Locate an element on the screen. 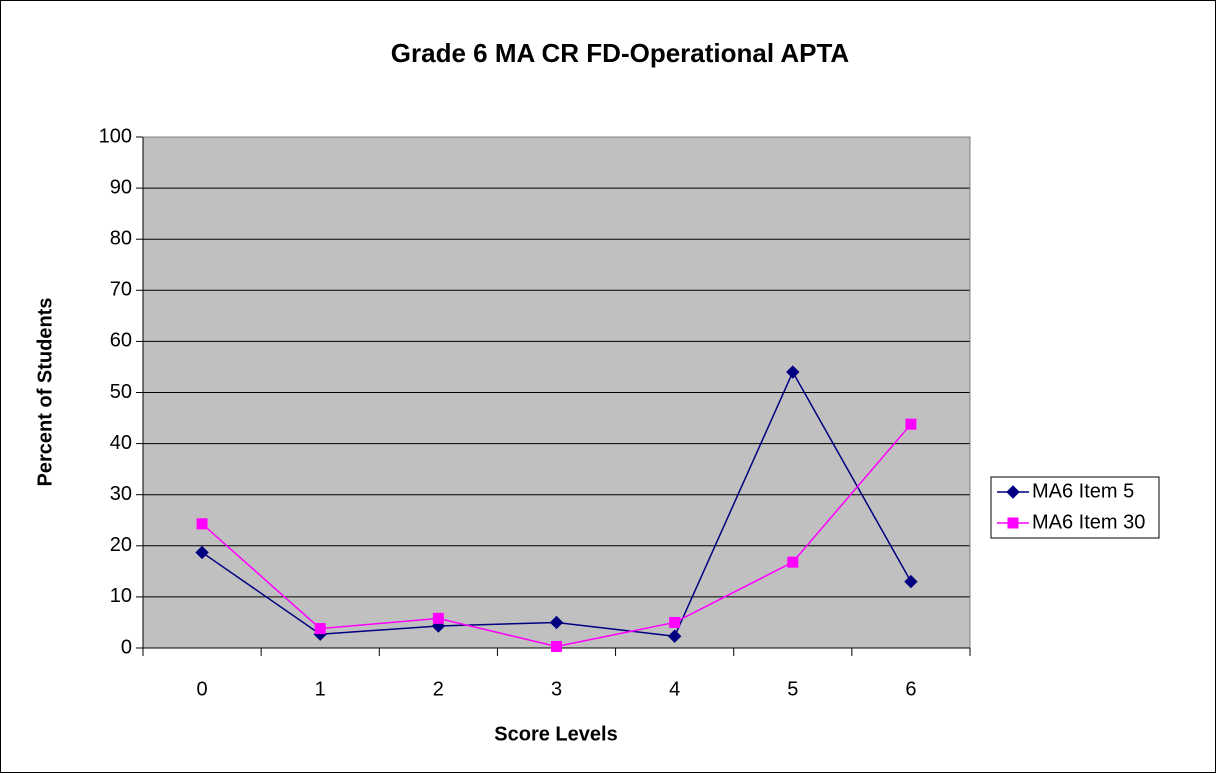  chart-title: Grade 6 MA CR FD-Operational APTA is located at coordinates (620, 53).